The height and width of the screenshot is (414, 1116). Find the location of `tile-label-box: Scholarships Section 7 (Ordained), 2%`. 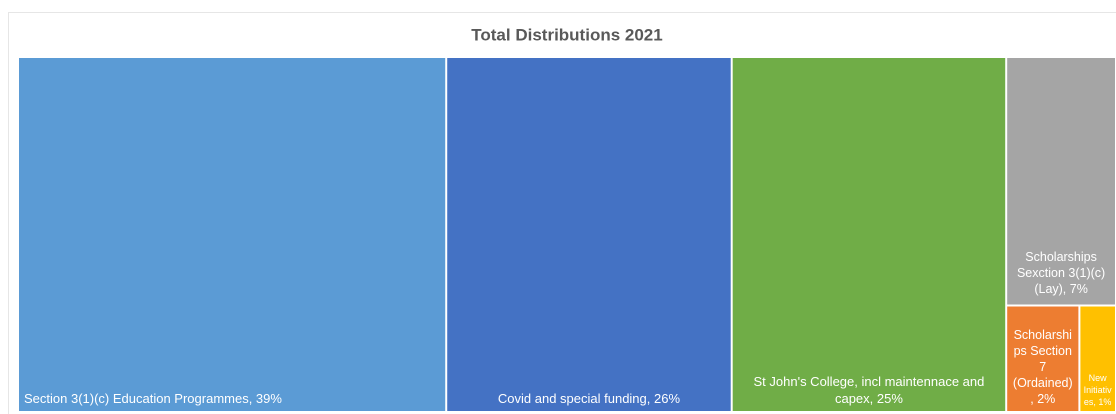

tile-label-box: Scholarships Section 7 (Ordained), 2% is located at coordinates (1042, 359).